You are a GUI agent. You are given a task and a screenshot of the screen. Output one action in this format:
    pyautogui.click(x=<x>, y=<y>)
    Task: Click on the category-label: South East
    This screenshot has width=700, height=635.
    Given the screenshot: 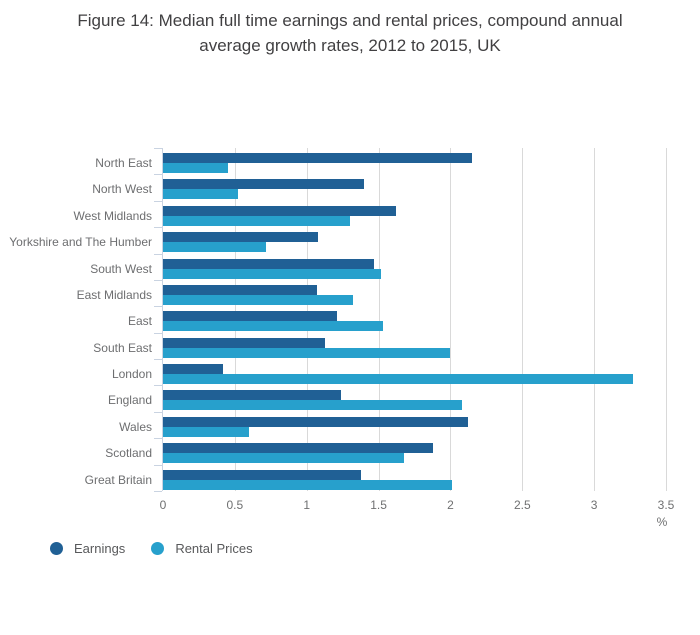 What is the action you would take?
    pyautogui.click(x=122, y=347)
    